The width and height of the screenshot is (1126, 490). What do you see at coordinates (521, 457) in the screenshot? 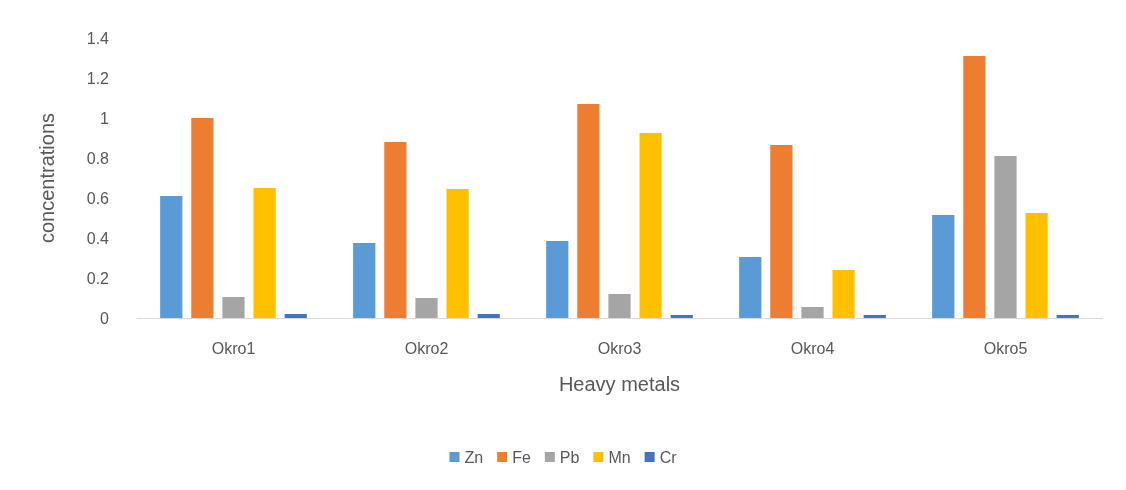
I see `legend-label: Fe` at bounding box center [521, 457].